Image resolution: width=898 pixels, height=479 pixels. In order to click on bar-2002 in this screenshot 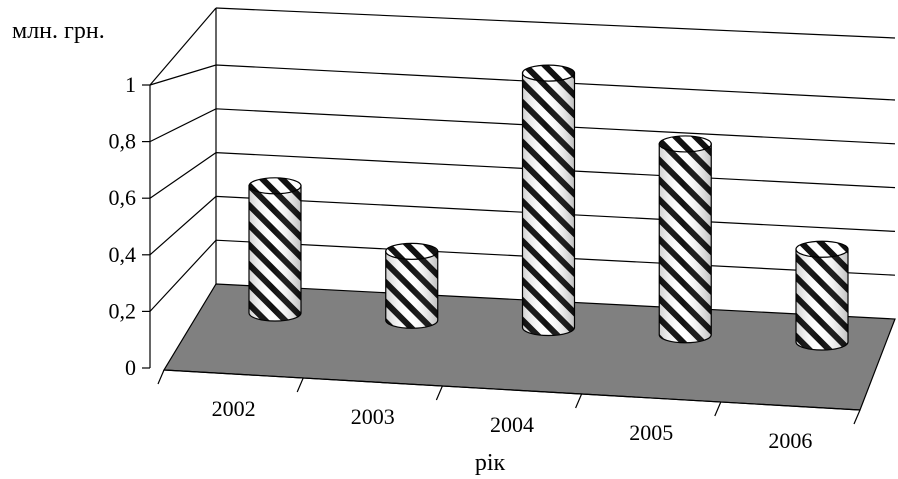, I will do `click(275, 249)`.